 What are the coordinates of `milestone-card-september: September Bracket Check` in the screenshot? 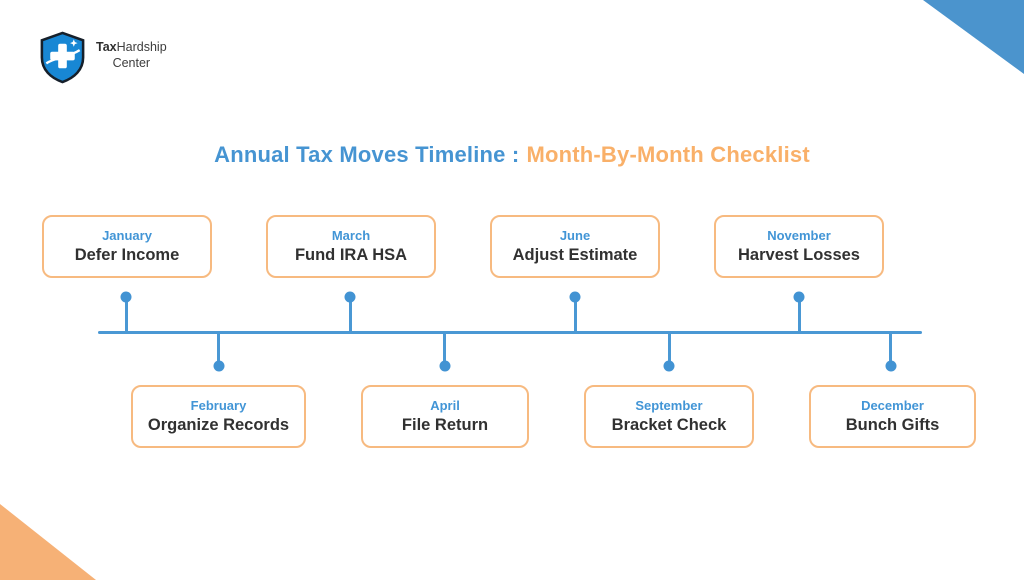 It's located at (669, 416).